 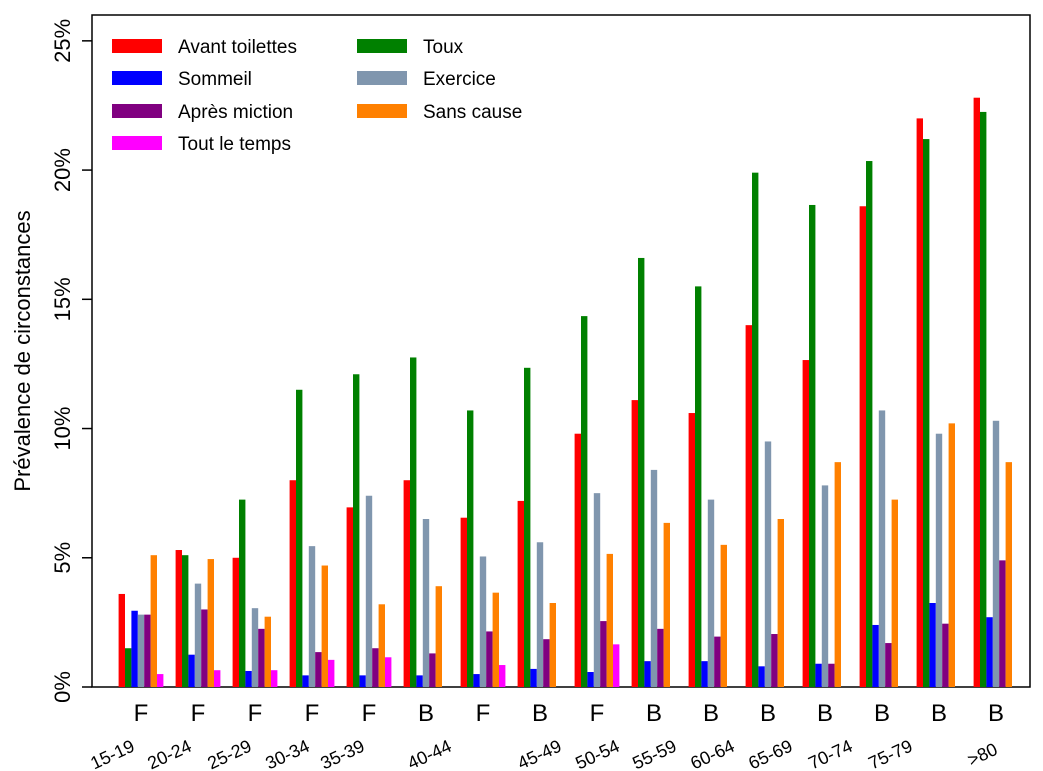 What do you see at coordinates (654, 753) in the screenshot?
I see `age-label: 55-59` at bounding box center [654, 753].